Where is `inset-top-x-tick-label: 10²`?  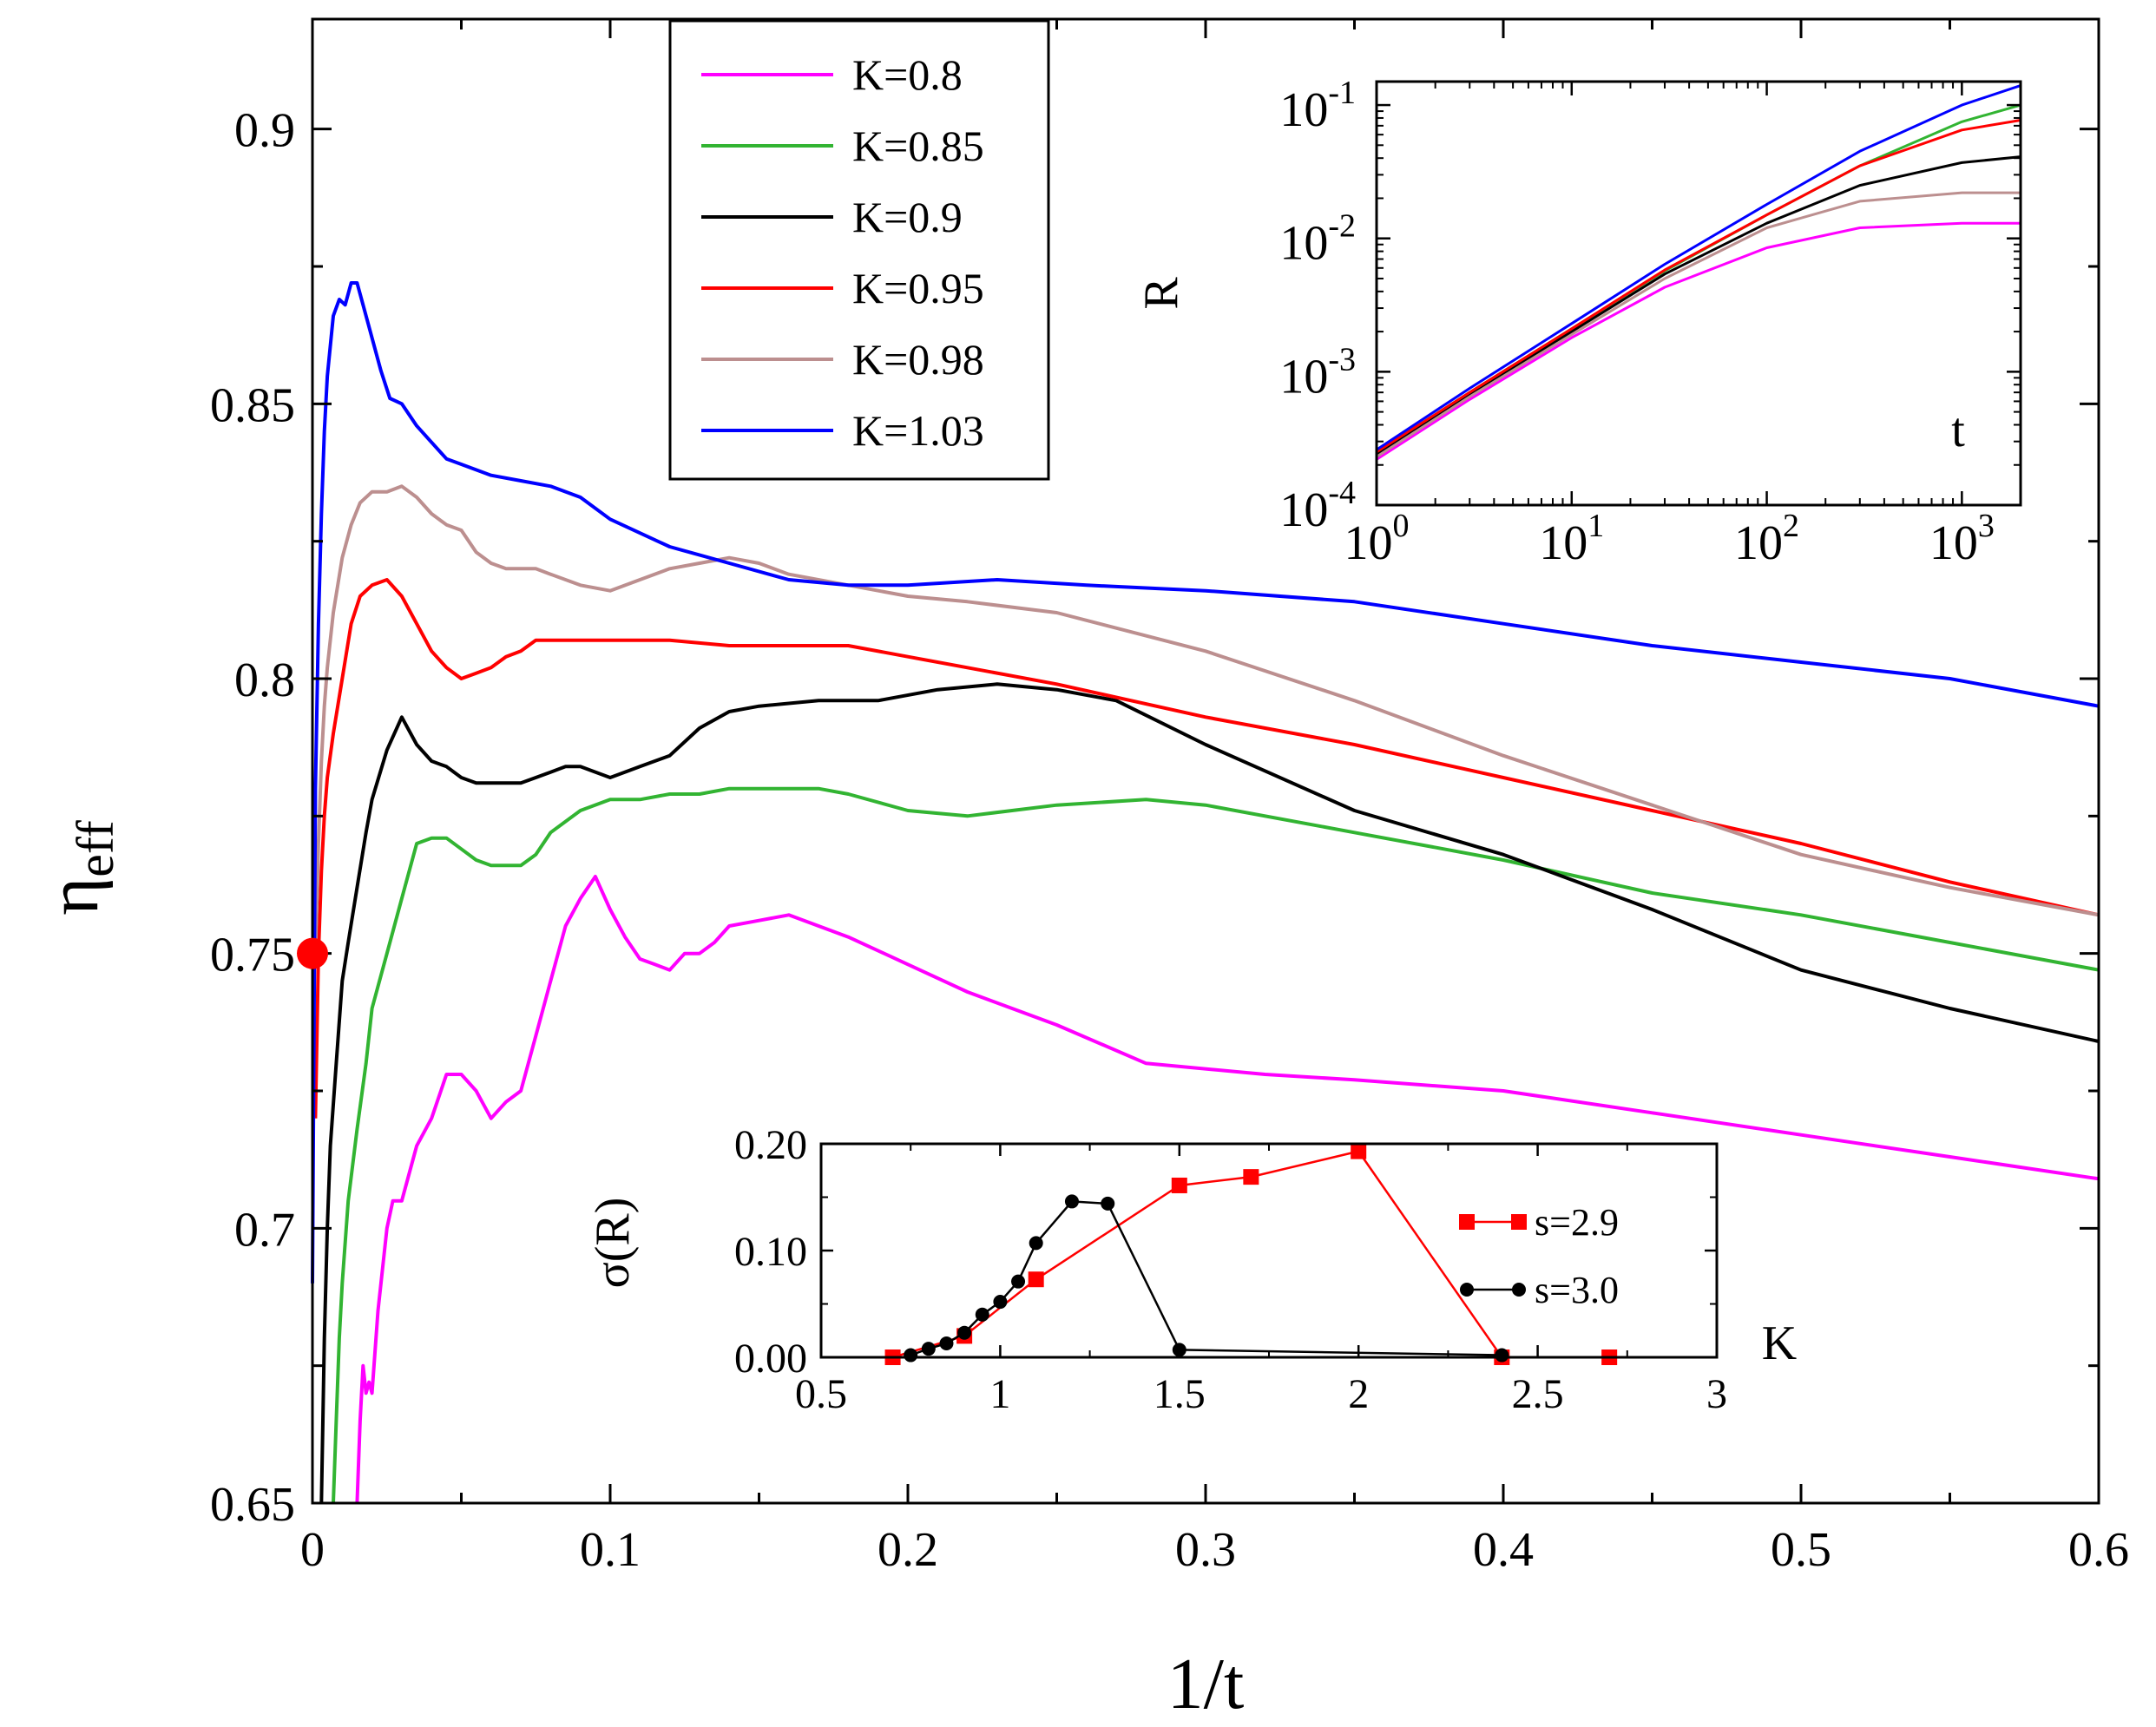
inset-top-x-tick-label: 10² is located at coordinates (1766, 539).